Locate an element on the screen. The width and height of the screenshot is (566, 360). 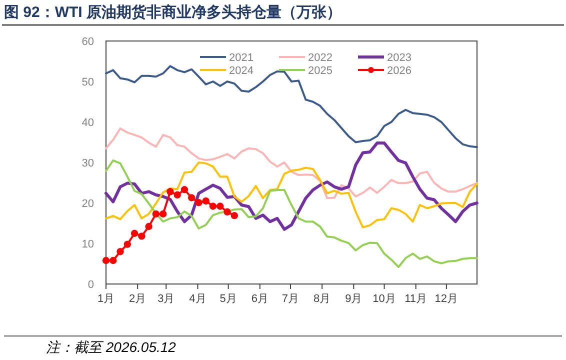
y-tick-label: 40 is located at coordinates (88, 123).